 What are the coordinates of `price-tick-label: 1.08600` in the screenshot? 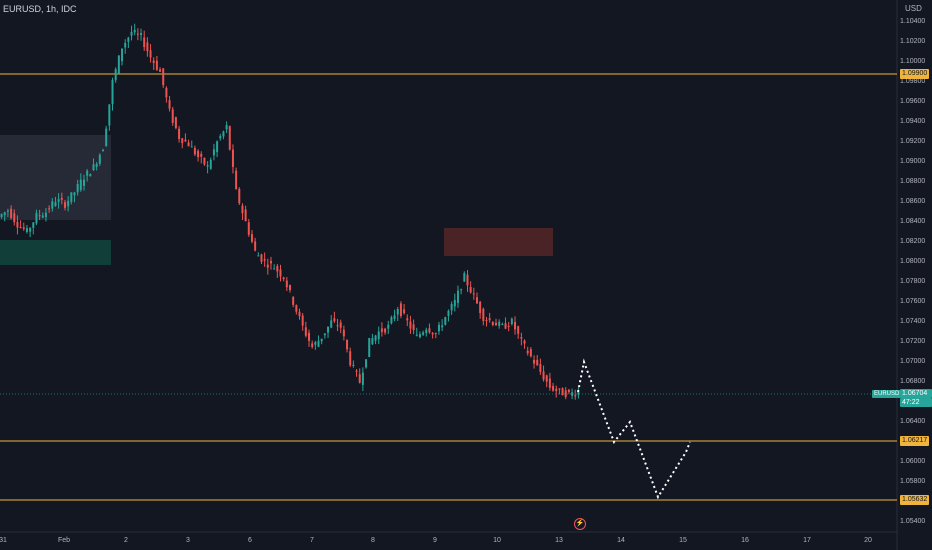 It's located at (913, 201).